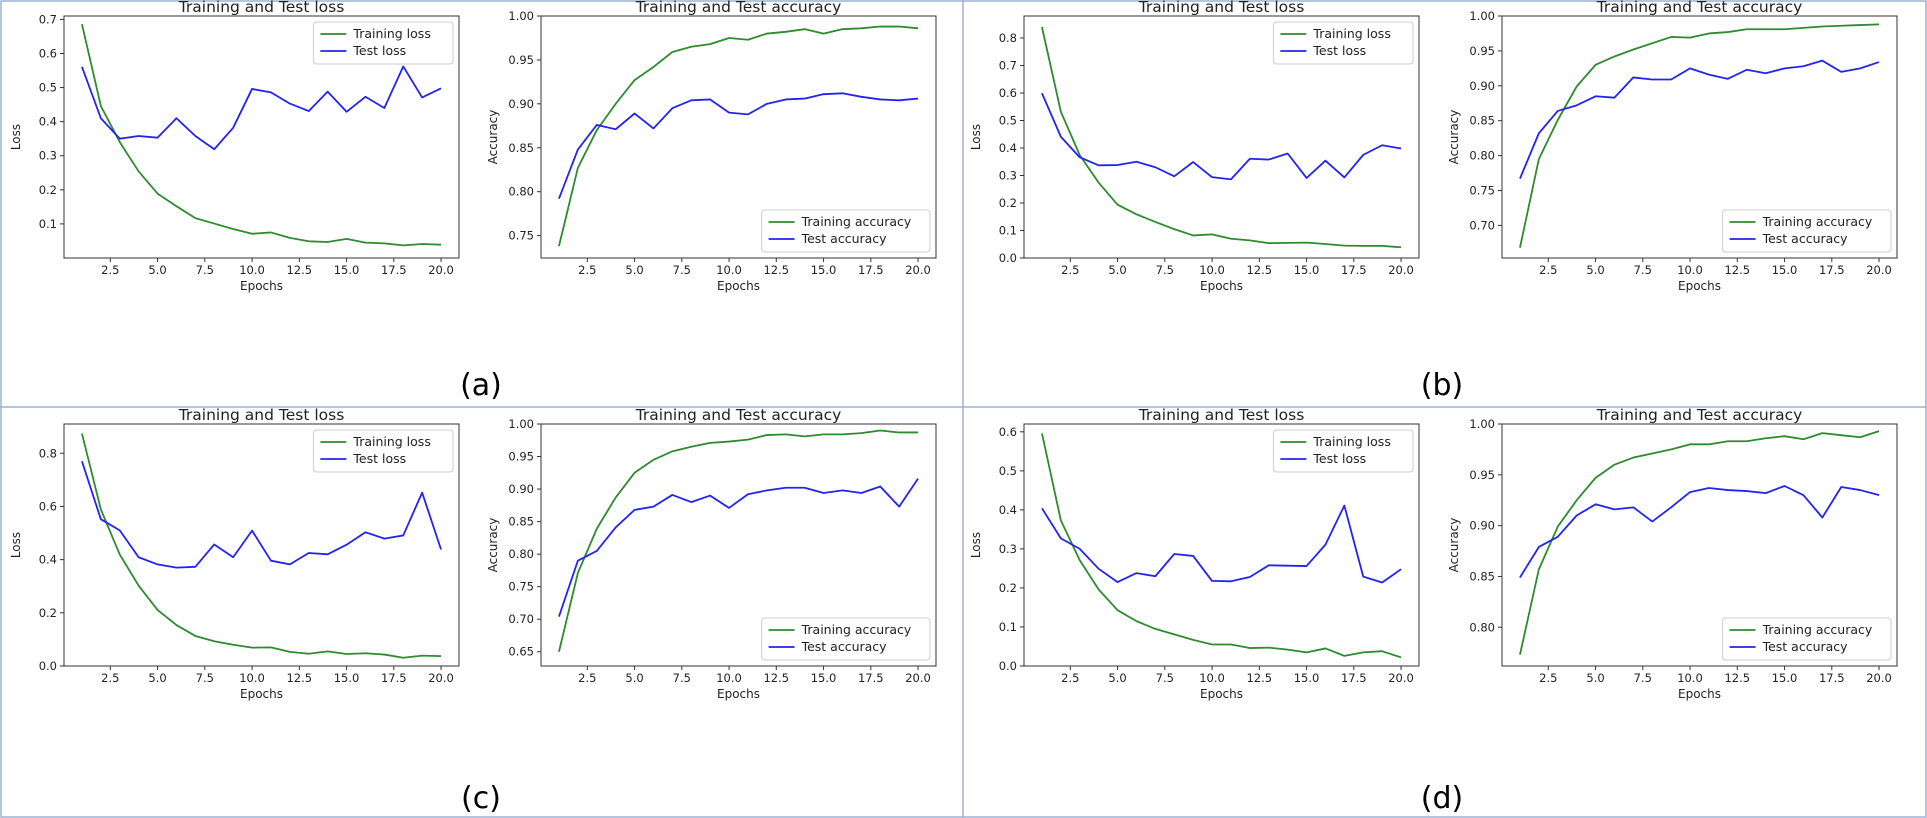  I want to click on y-tick-label: 0.90, so click(1482, 526).